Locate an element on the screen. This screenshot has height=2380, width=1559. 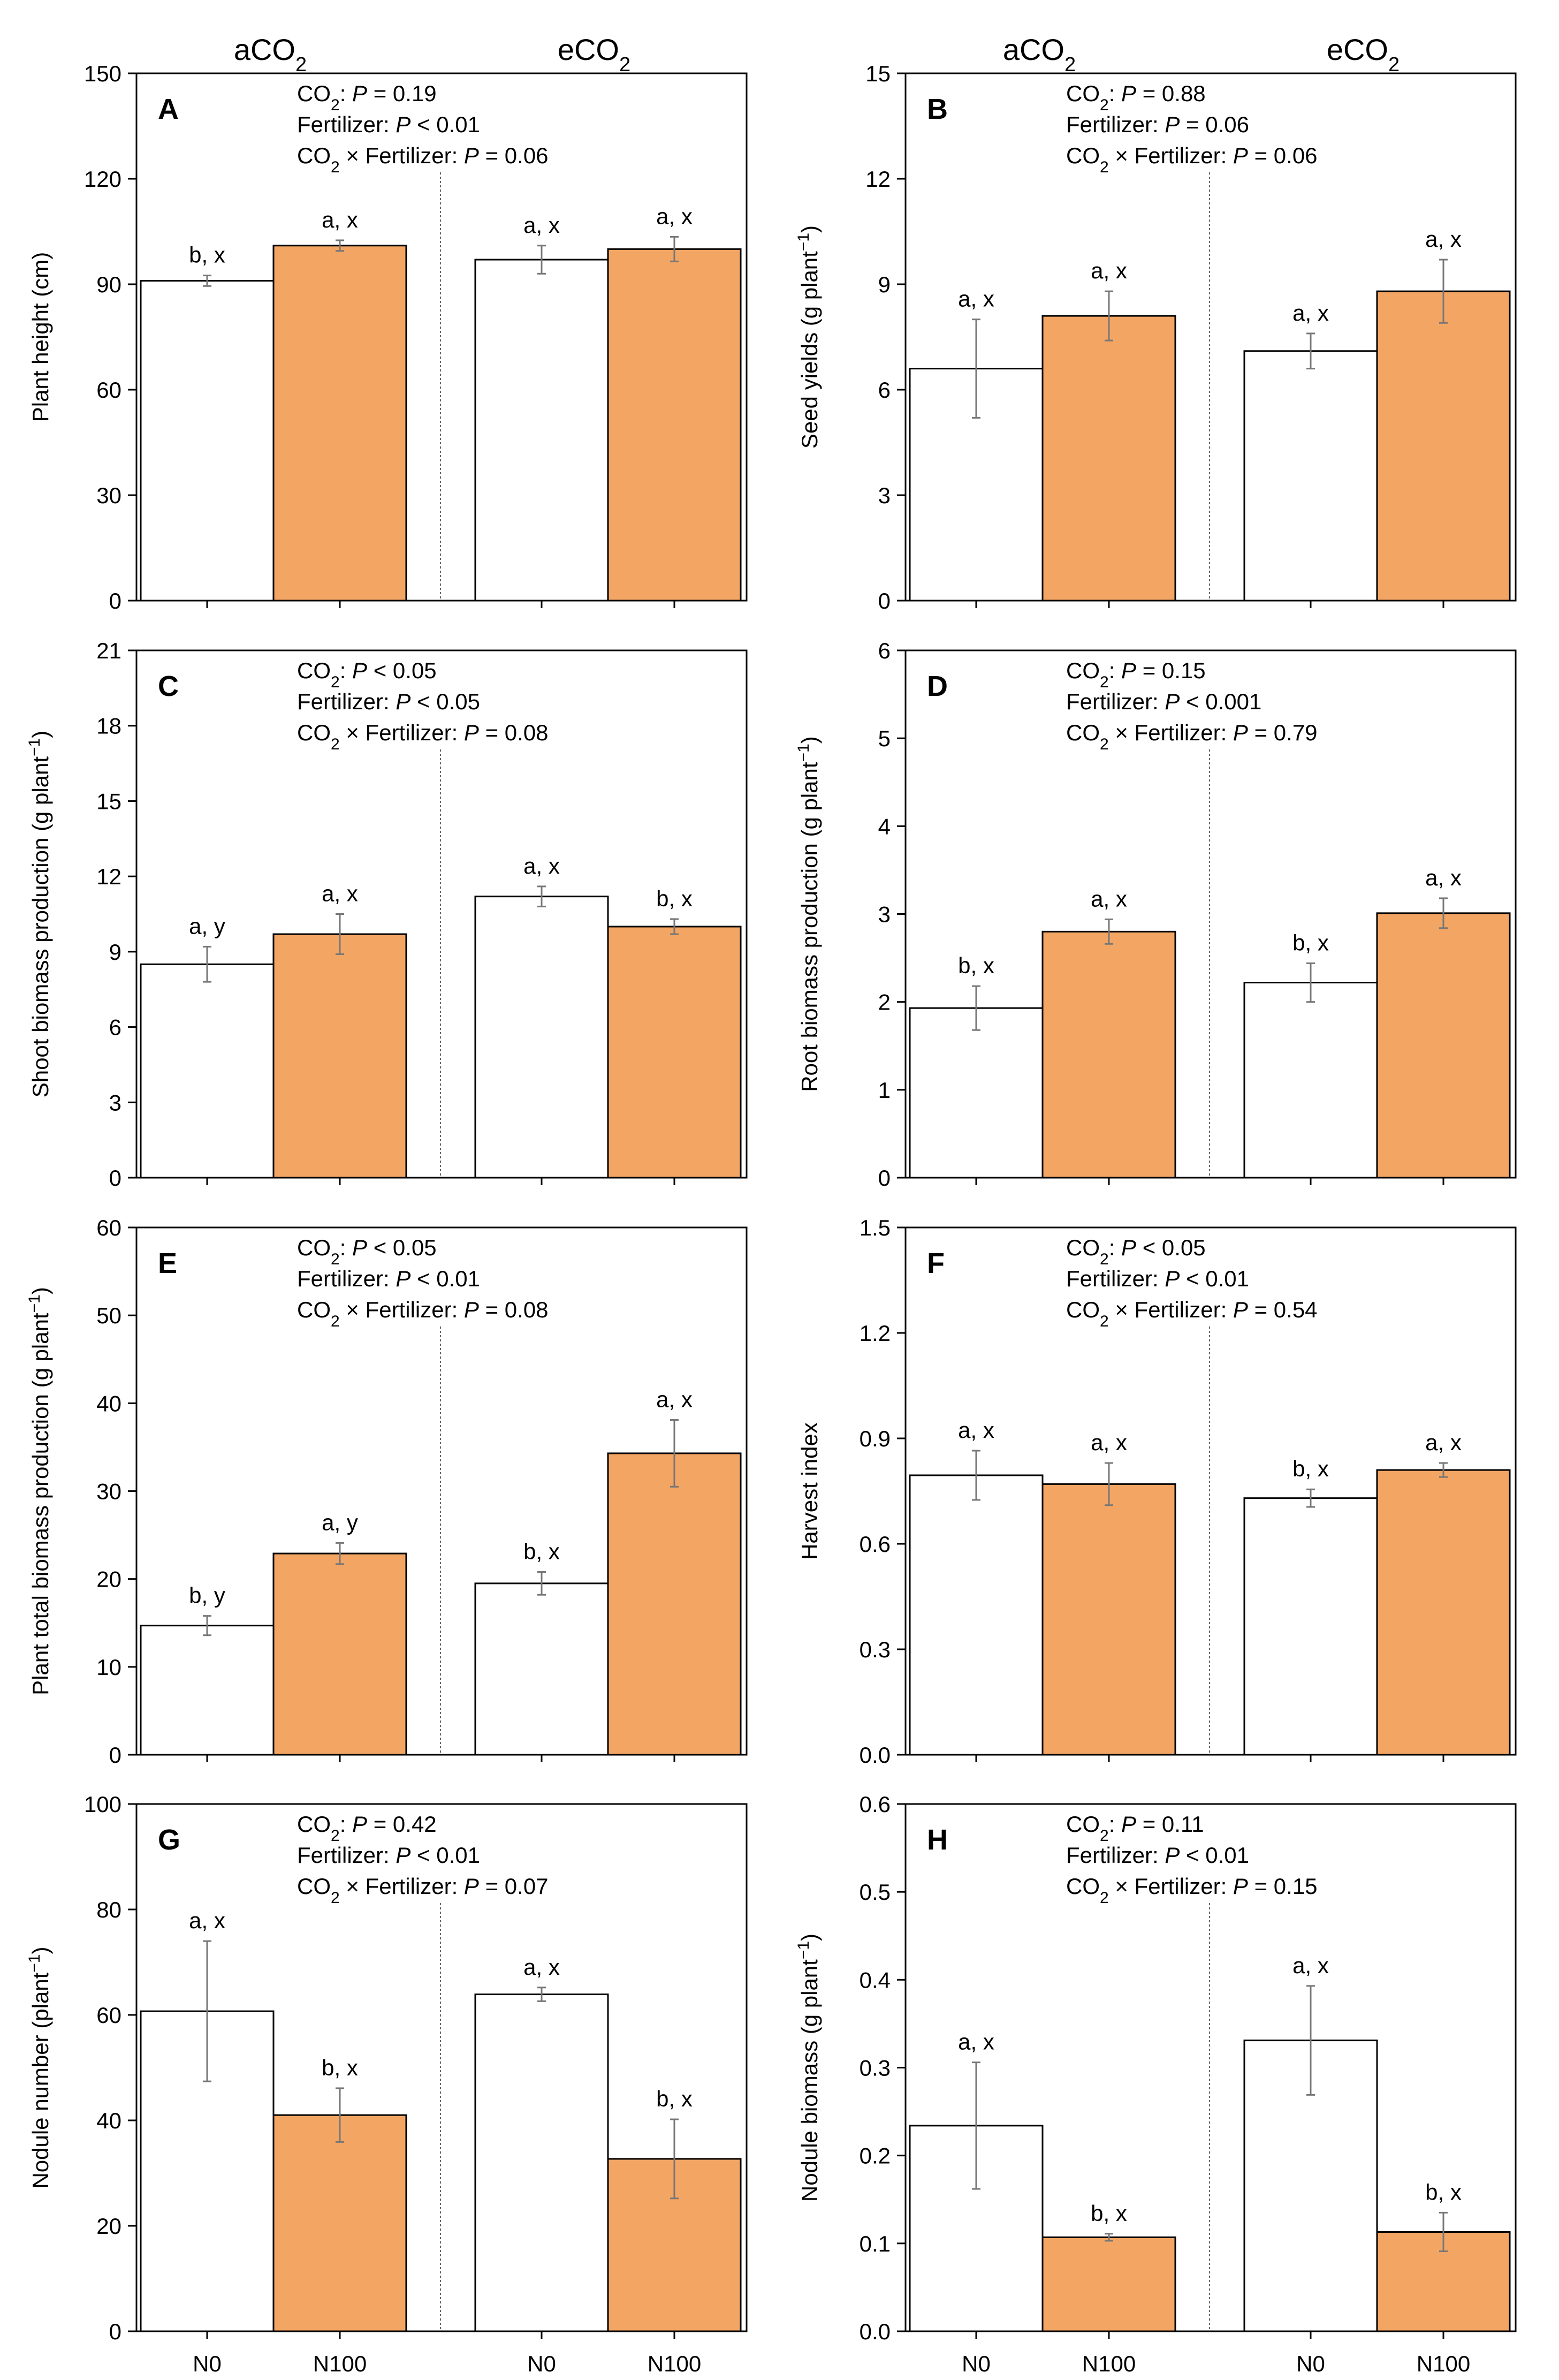
y-tick-label: 0.4 is located at coordinates (875, 1979).